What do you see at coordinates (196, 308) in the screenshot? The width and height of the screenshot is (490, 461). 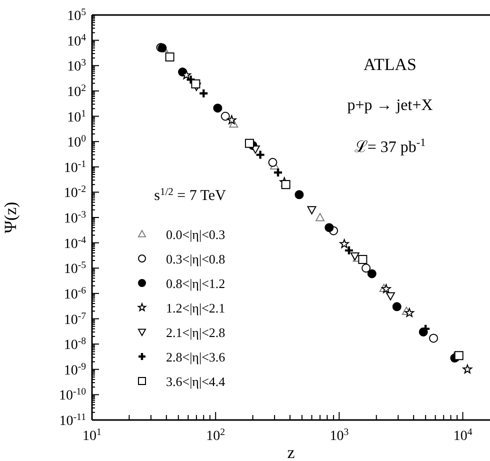 I see `legend-label: 1.2<|η|<2.1` at bounding box center [196, 308].